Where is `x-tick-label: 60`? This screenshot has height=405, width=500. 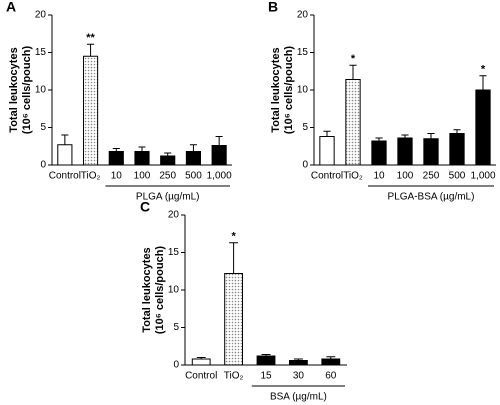 x-tick-label: 60 is located at coordinates (331, 376).